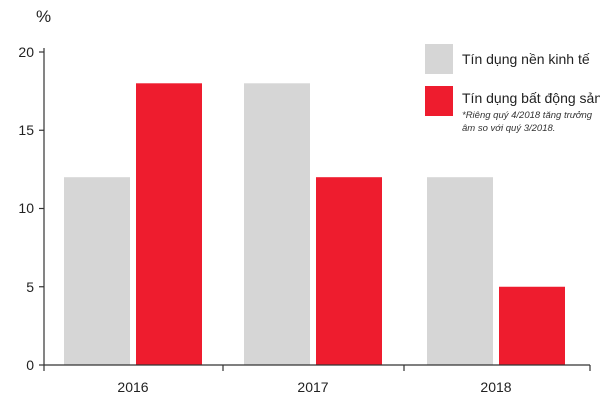 This screenshot has width=600, height=405. Describe the element at coordinates (30, 365) in the screenshot. I see `y-tick-label-0: 0` at that location.